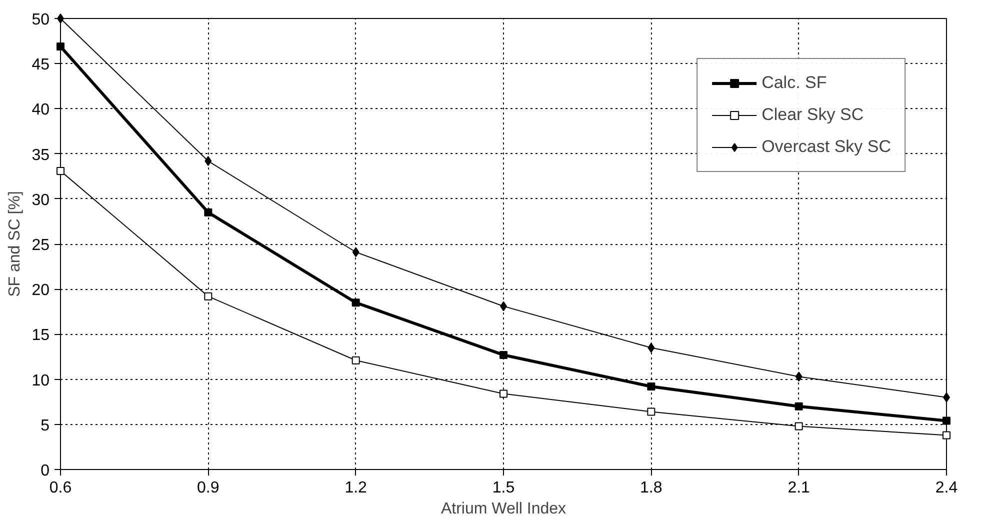  Describe the element at coordinates (794, 83) in the screenshot. I see `legend-label: Calc. SF` at that location.